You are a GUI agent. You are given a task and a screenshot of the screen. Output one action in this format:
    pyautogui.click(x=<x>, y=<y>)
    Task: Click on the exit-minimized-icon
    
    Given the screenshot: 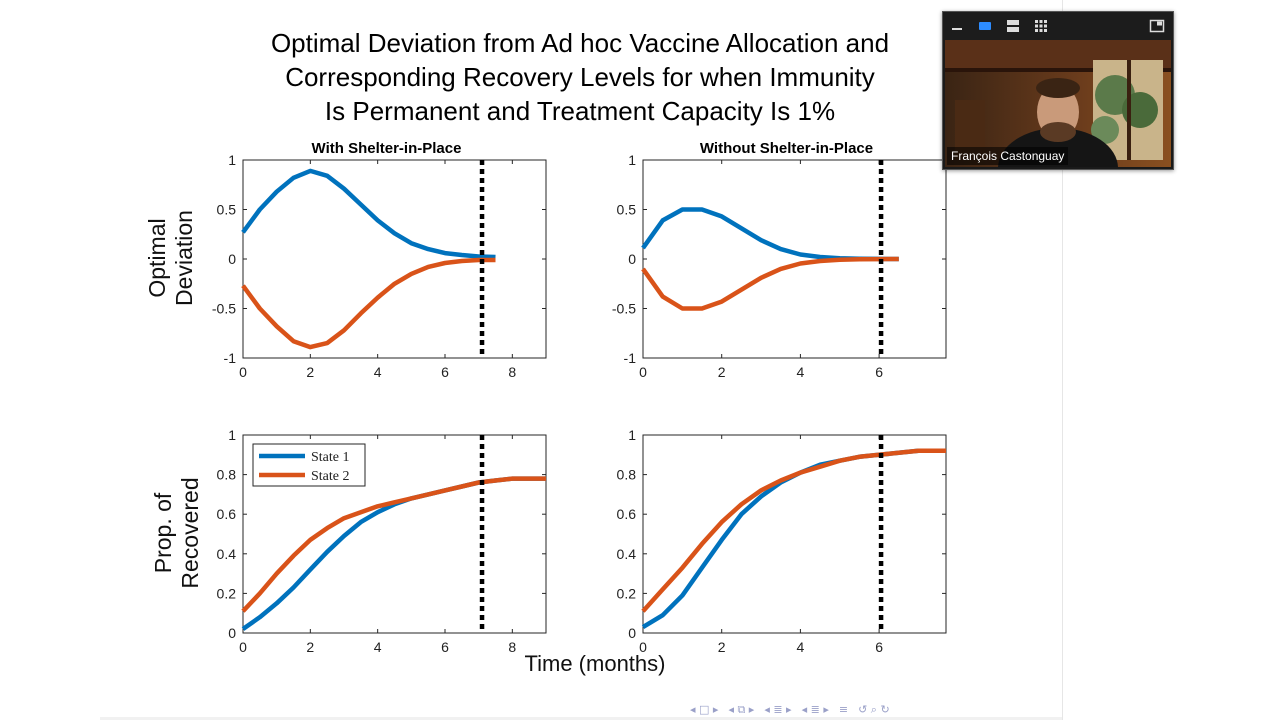 What is the action you would take?
    pyautogui.click(x=1157, y=26)
    